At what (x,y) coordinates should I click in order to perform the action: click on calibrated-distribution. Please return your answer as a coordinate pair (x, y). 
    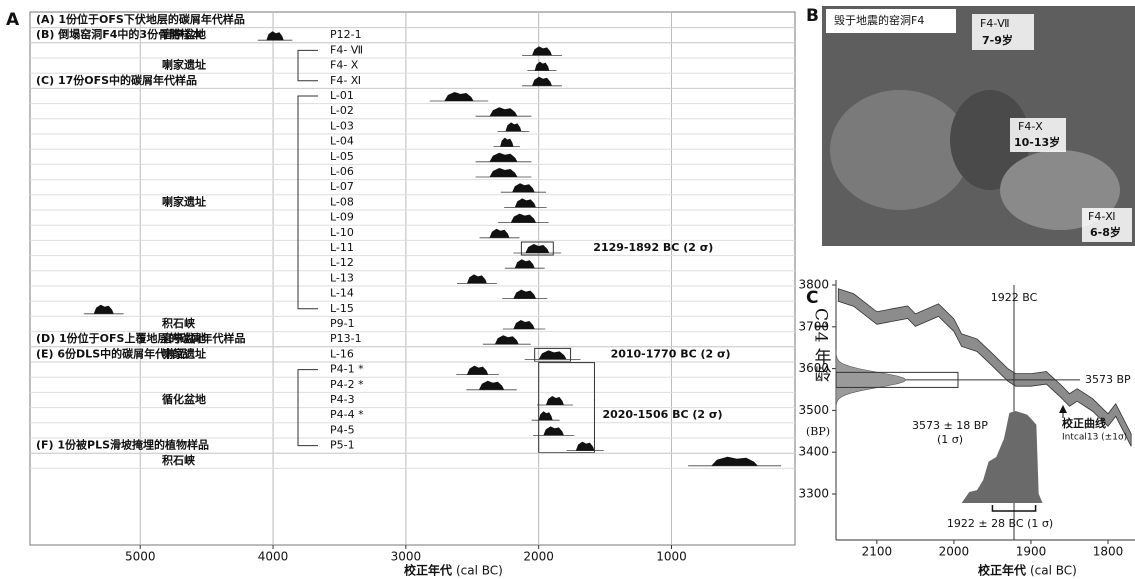
    Looking at the image, I should click on (1002, 457).